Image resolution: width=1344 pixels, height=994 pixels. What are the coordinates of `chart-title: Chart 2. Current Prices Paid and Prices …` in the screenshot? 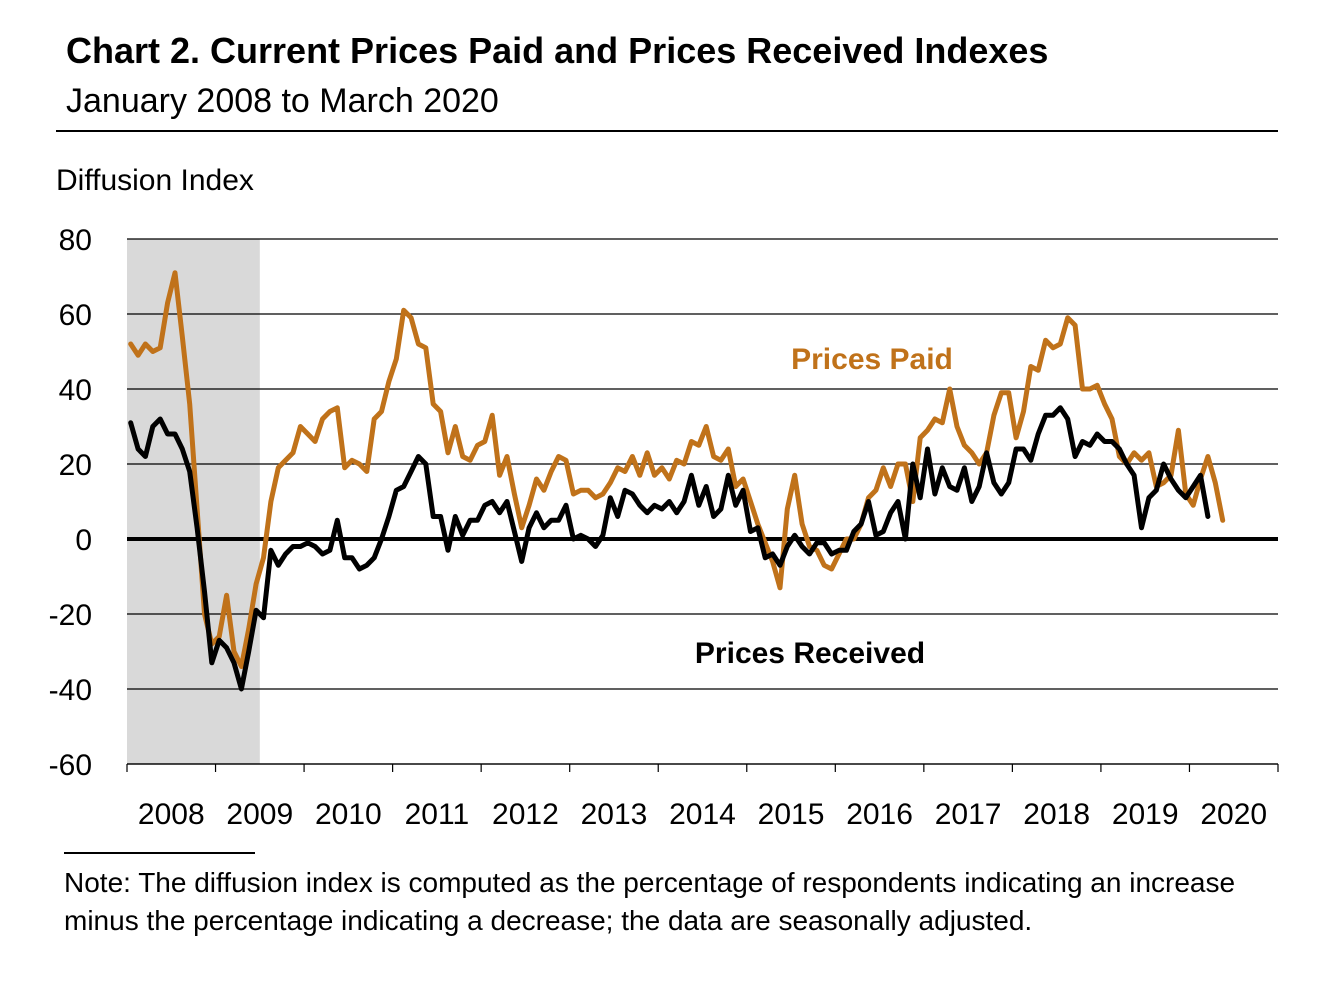 It's located at (557, 50).